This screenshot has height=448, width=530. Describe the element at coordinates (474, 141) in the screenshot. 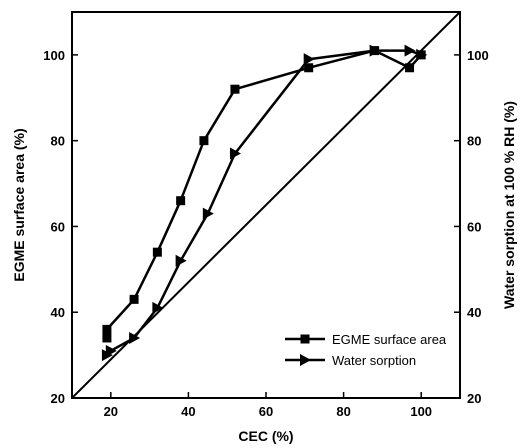

I see `y-right-tick-label: 80` at that location.